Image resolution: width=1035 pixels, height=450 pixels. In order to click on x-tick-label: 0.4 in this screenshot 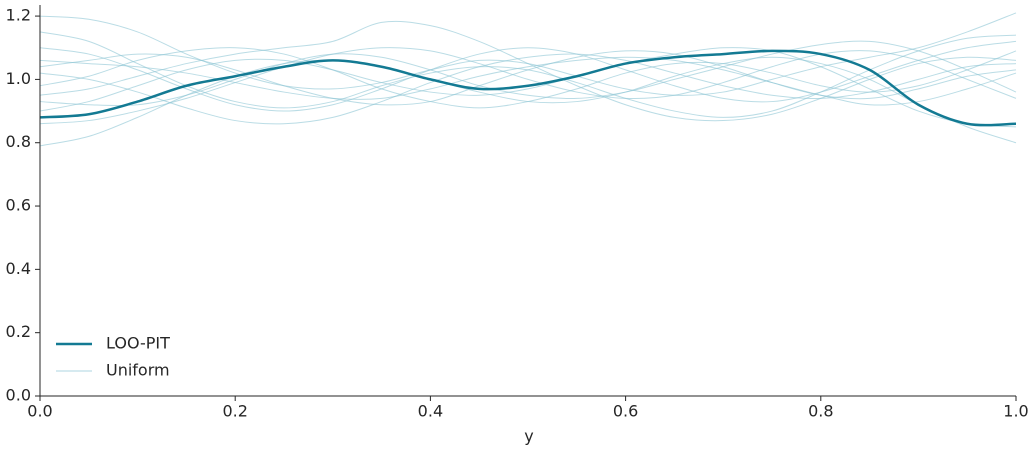, I will do `click(430, 411)`.